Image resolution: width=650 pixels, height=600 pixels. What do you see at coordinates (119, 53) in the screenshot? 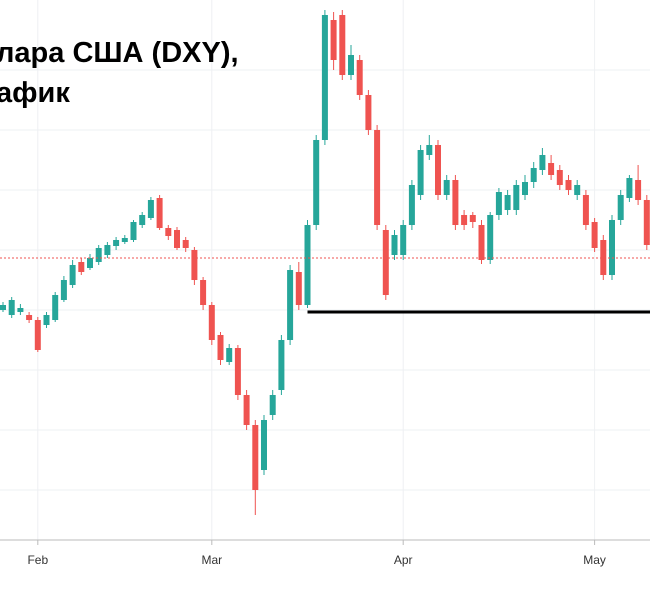
I see `chart-title: лара США (DXY),` at bounding box center [119, 53].